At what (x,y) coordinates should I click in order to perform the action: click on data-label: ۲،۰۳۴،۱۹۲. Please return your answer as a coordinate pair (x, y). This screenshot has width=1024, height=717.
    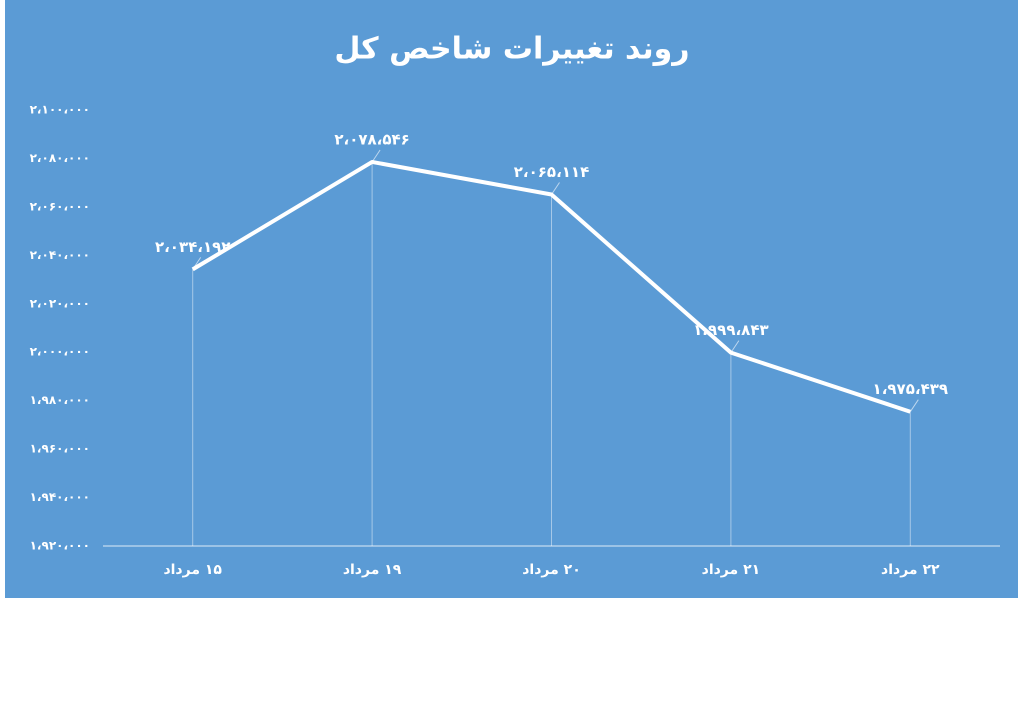
    Looking at the image, I should click on (192, 247).